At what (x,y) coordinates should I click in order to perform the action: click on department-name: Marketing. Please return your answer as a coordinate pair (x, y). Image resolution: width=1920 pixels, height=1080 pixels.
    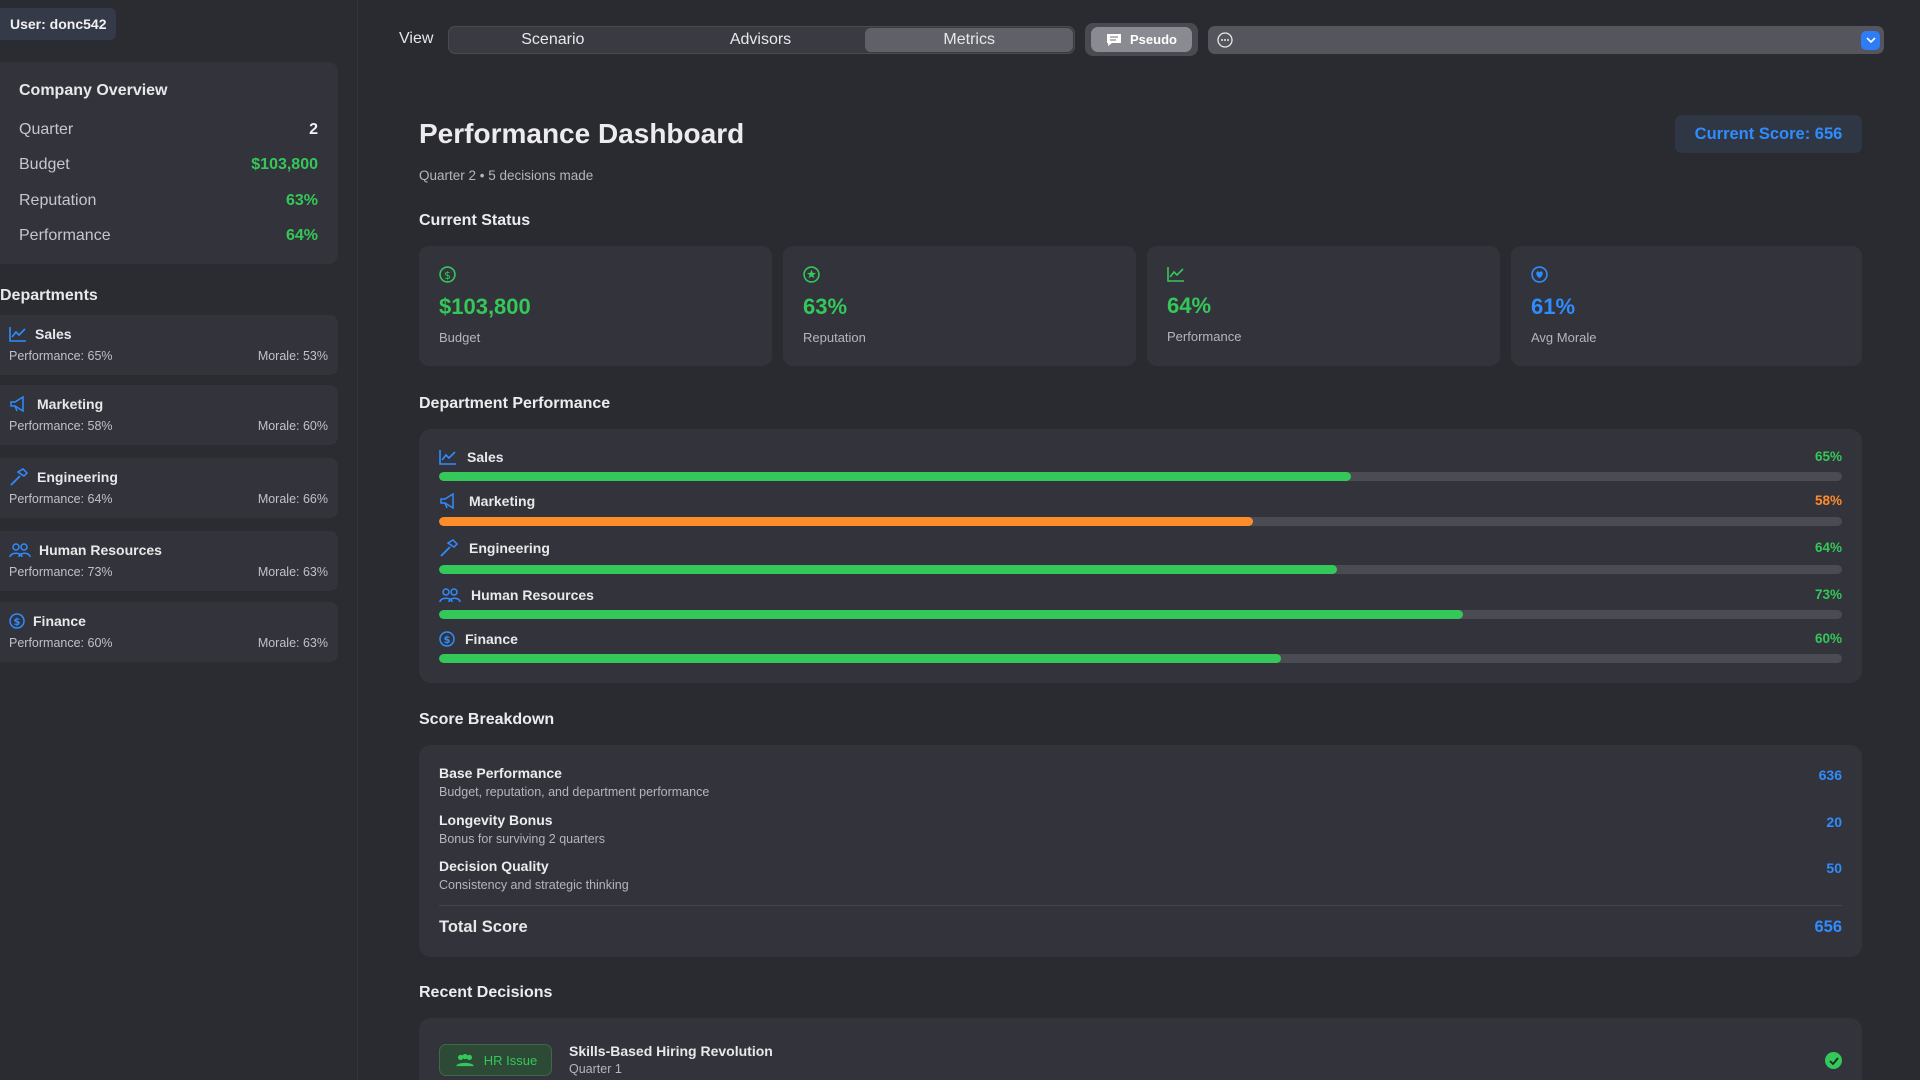
    Looking at the image, I should click on (70, 404).